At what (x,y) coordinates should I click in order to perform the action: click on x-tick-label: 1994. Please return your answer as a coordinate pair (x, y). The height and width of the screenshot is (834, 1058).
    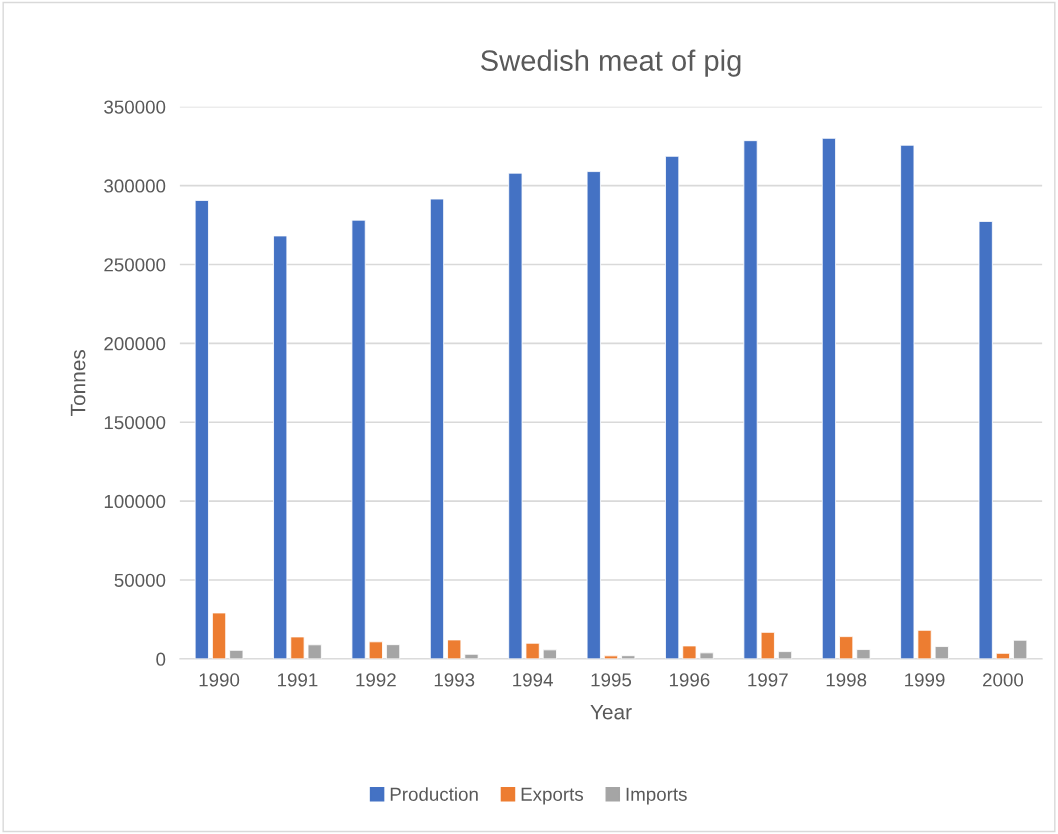
    Looking at the image, I should click on (533, 680).